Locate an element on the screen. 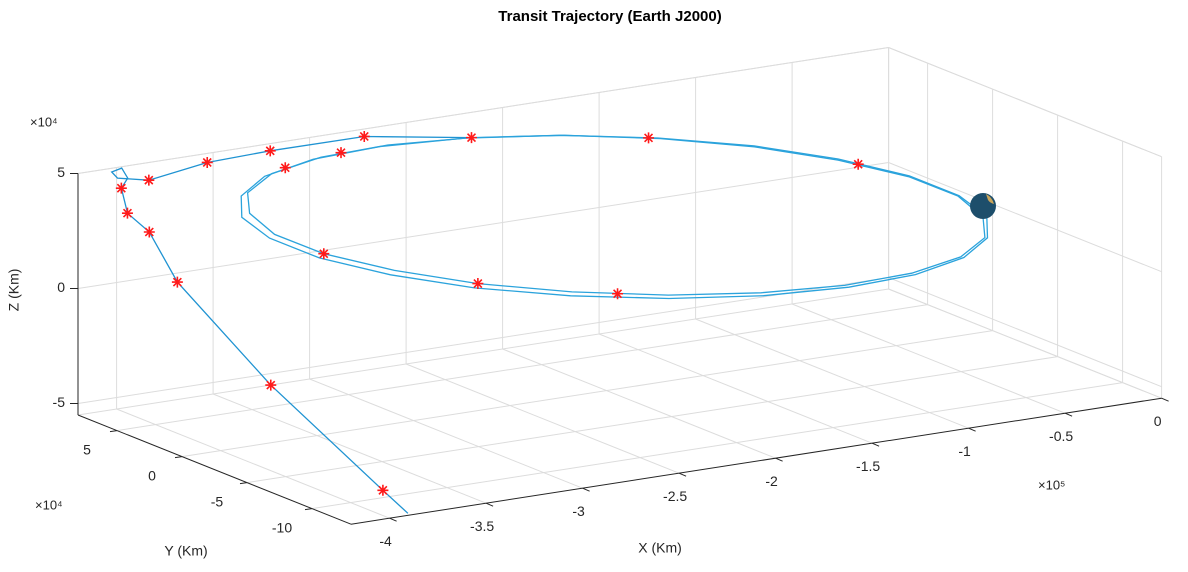 This screenshot has height=572, width=1188. z-tick-label: -5 is located at coordinates (59, 402).